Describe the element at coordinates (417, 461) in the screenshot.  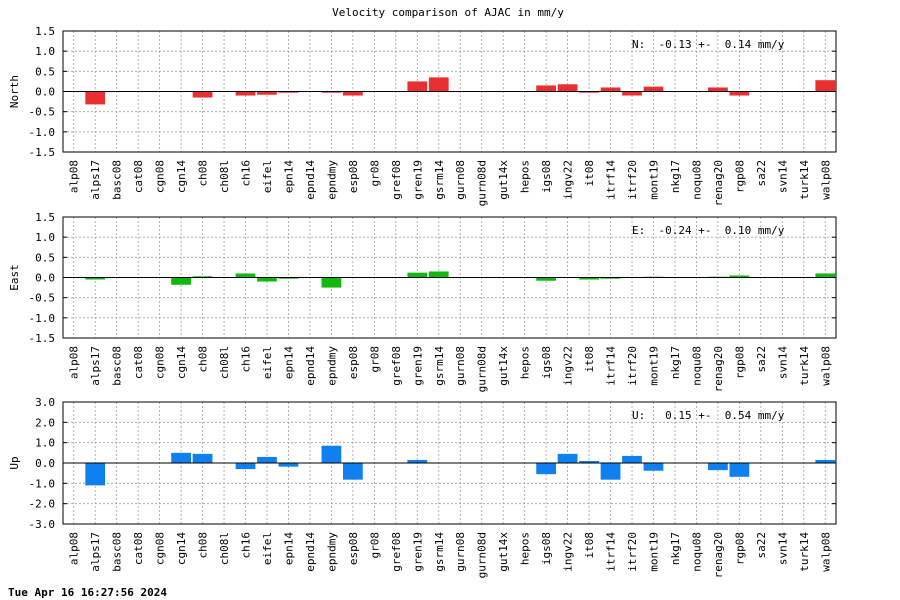
I see `bar-gren19` at that location.